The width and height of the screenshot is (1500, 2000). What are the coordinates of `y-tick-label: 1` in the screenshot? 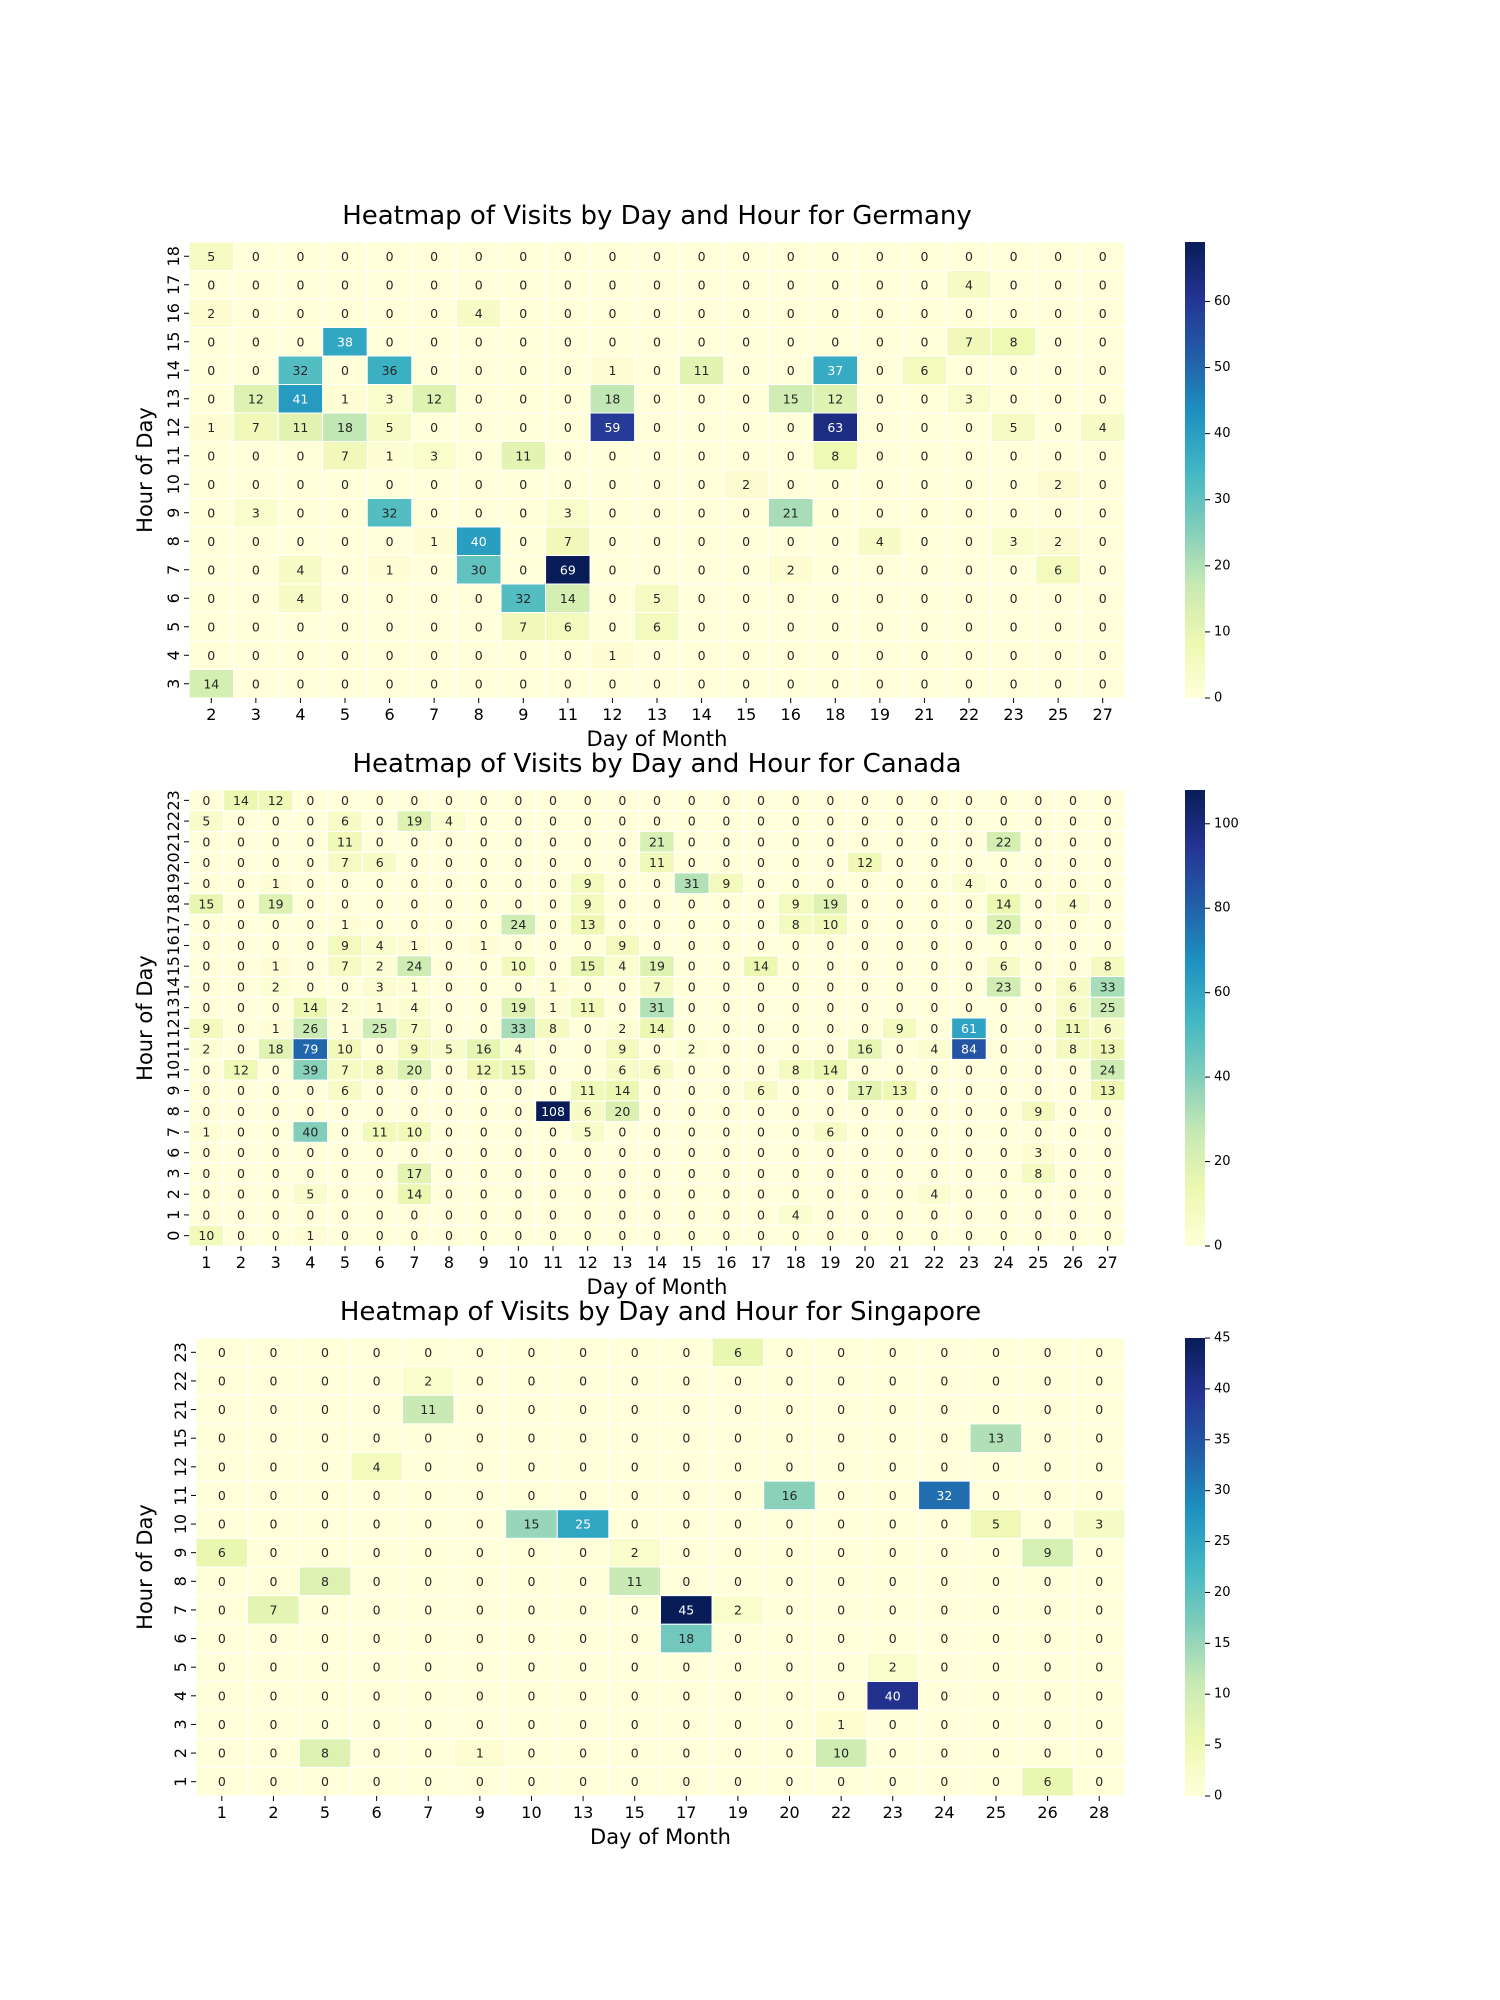 It's located at (173, 1215).